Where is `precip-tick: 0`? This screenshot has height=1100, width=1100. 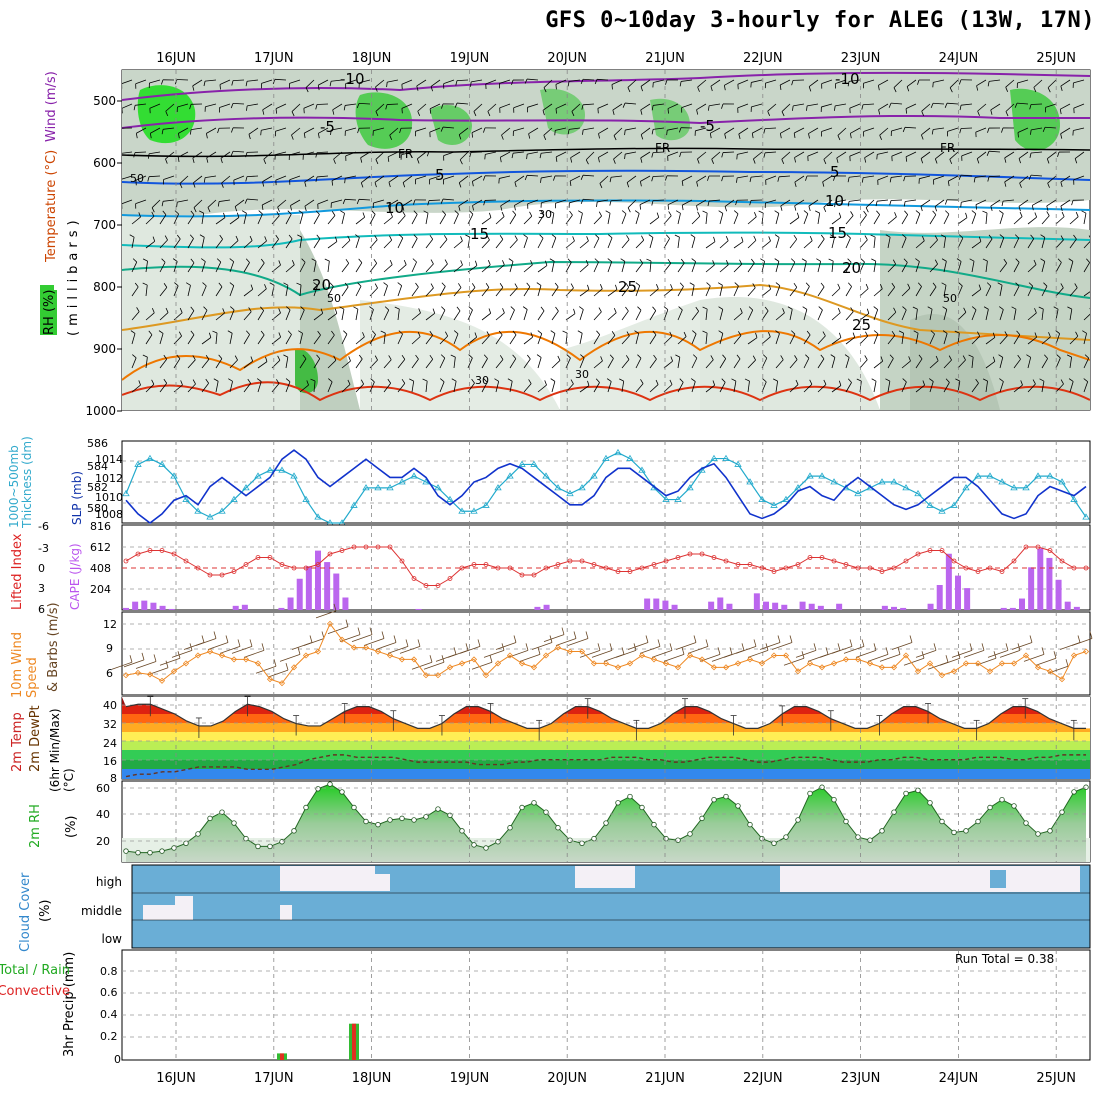 precip-tick: 0 is located at coordinates (117, 1059).